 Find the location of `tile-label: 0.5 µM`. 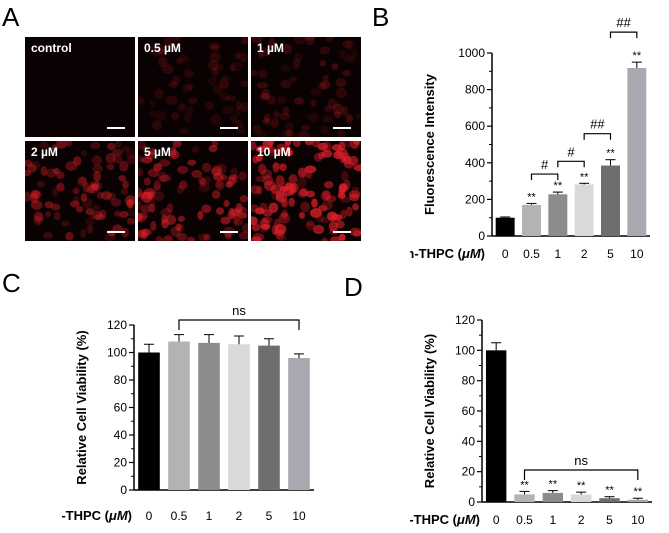

tile-label: 0.5 µM is located at coordinates (162, 48).